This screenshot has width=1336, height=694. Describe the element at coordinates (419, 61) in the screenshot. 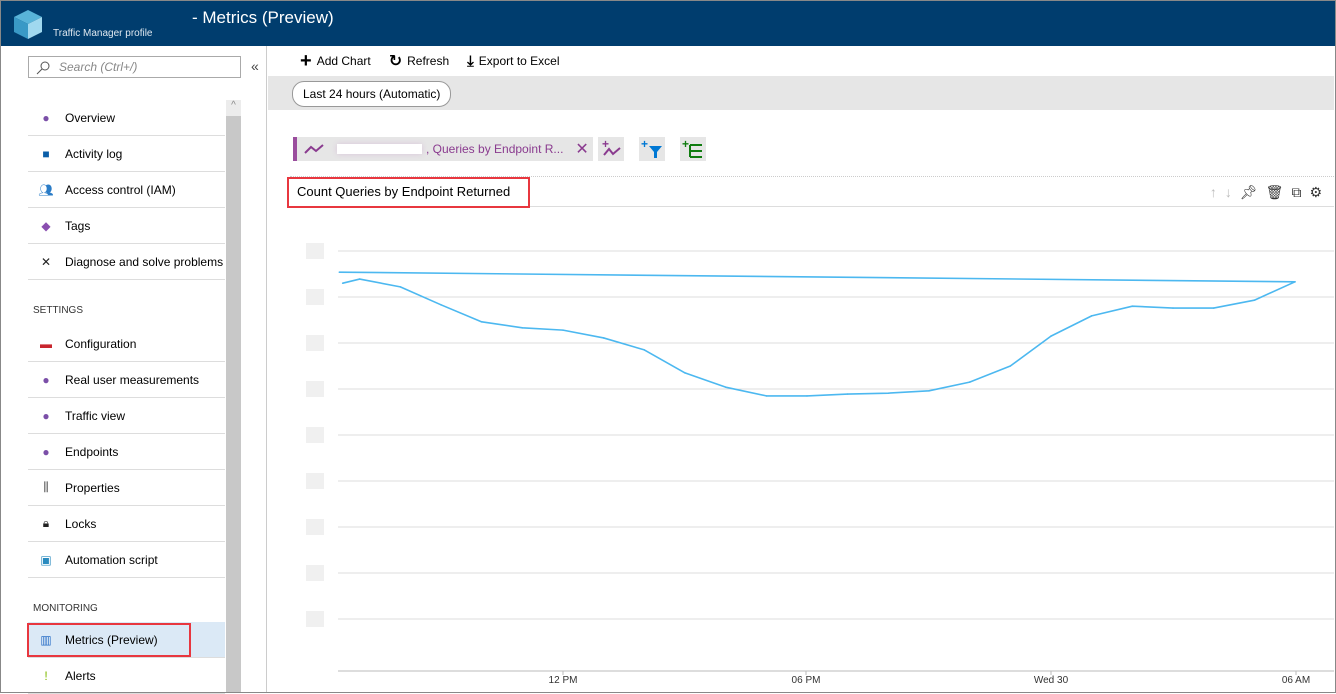

I see `refresh-button: ↻ Refresh` at that location.